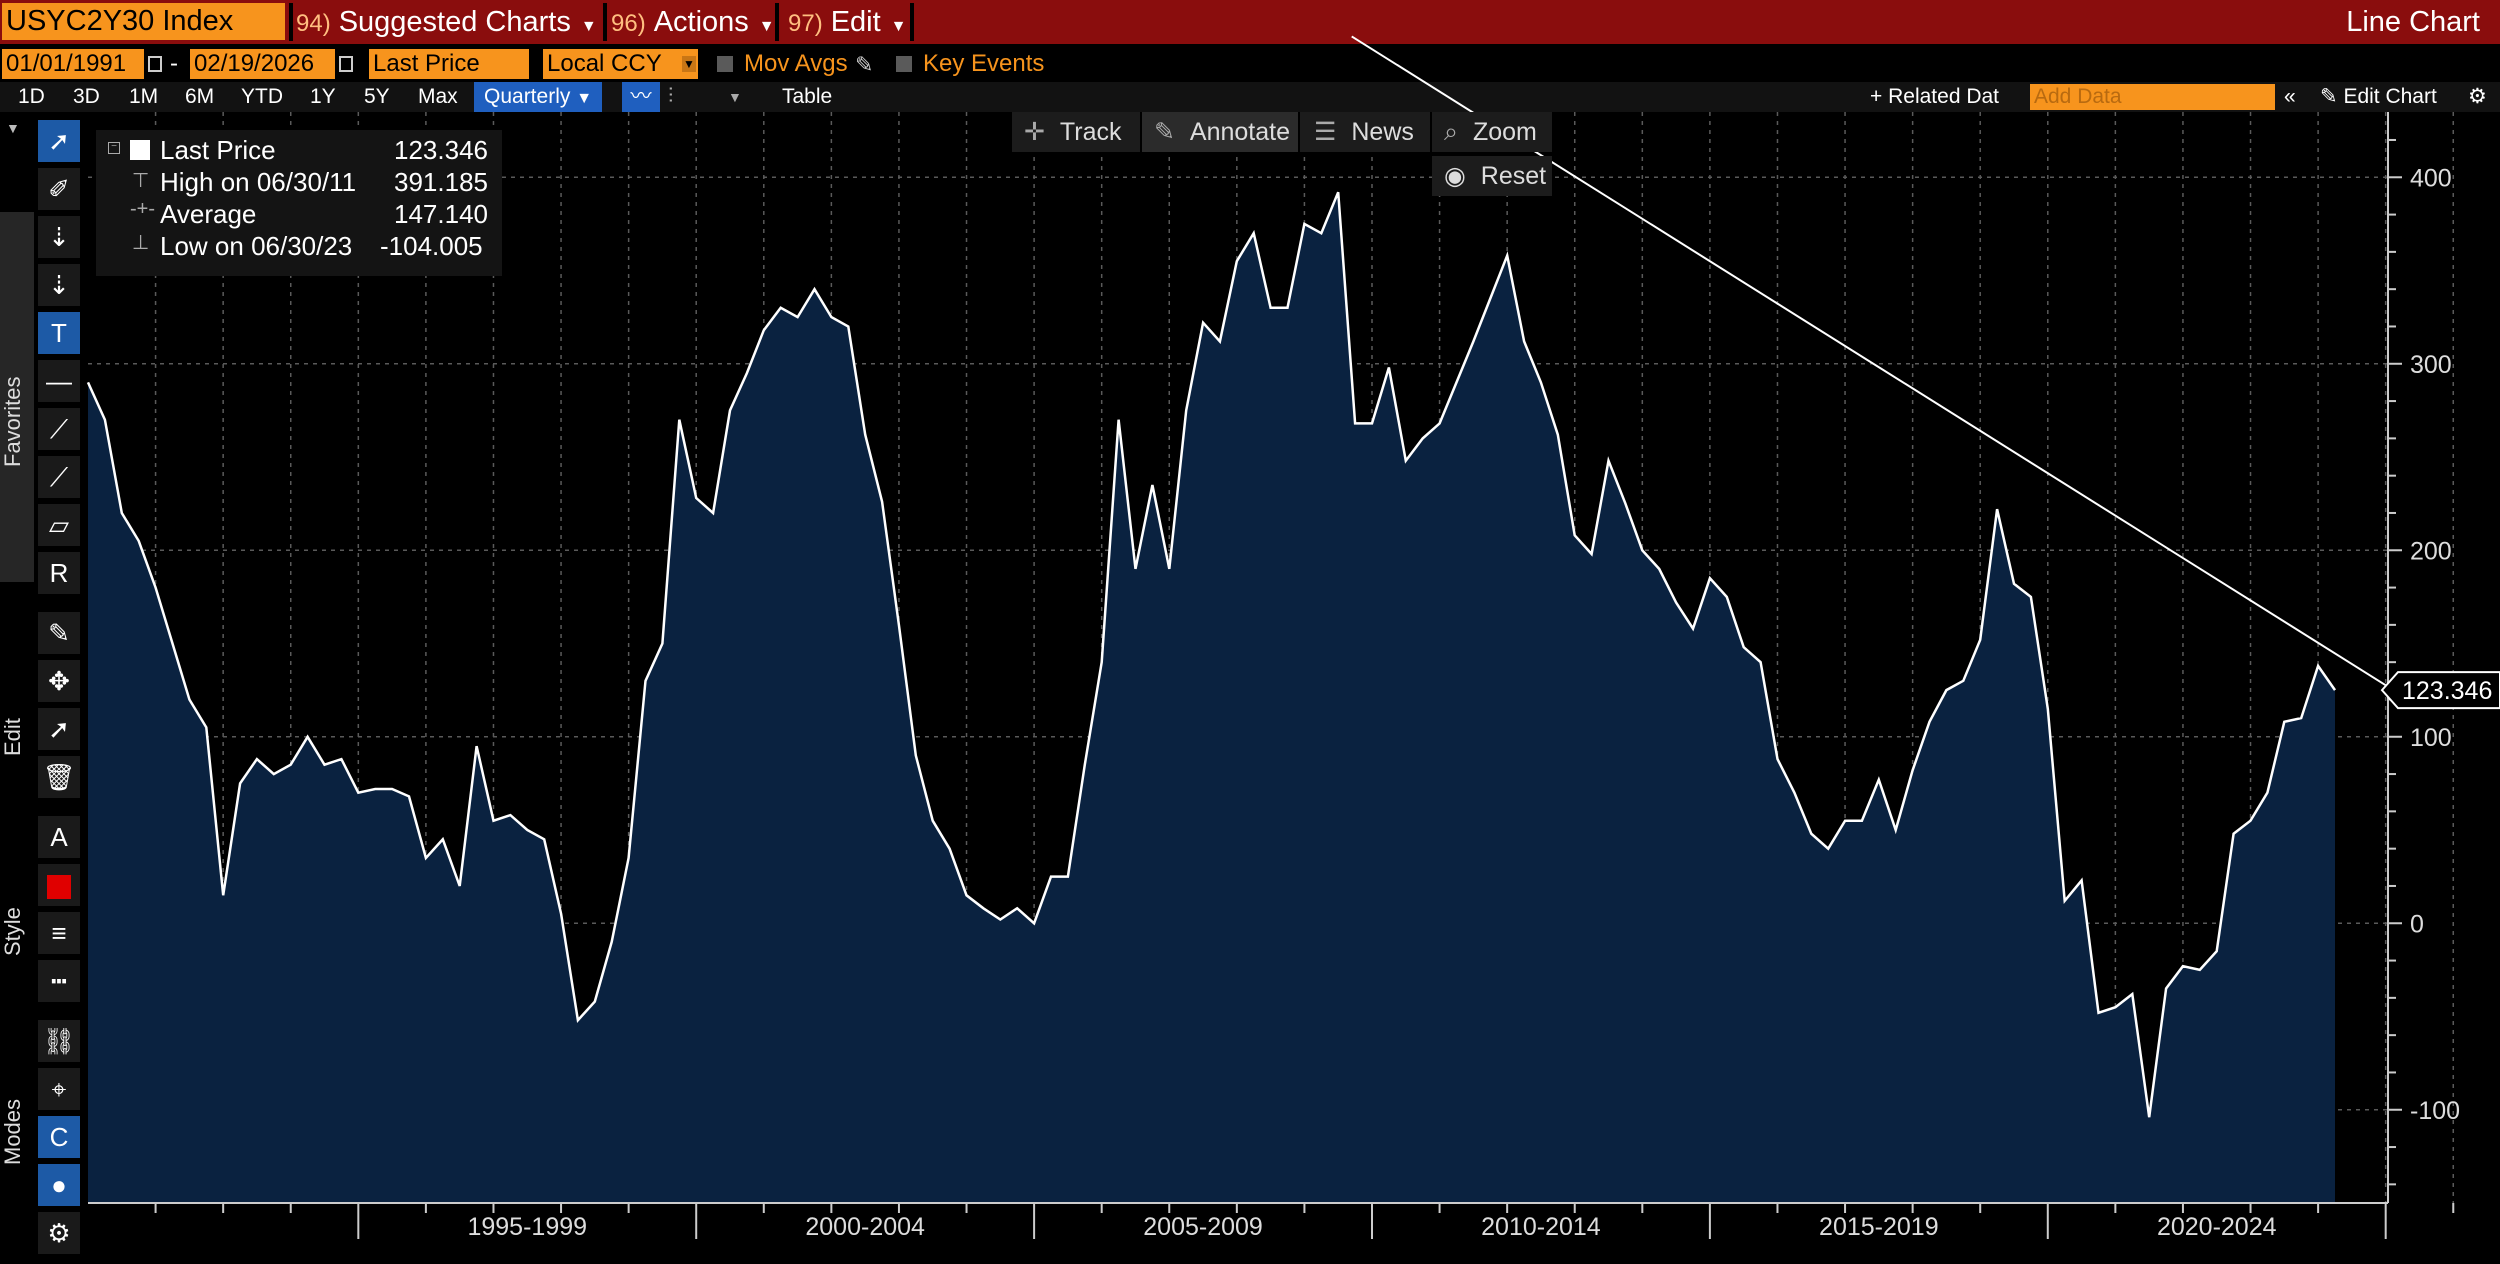 The width and height of the screenshot is (2500, 1264). What do you see at coordinates (262, 96) in the screenshot?
I see `range-ytd-button: YTD` at bounding box center [262, 96].